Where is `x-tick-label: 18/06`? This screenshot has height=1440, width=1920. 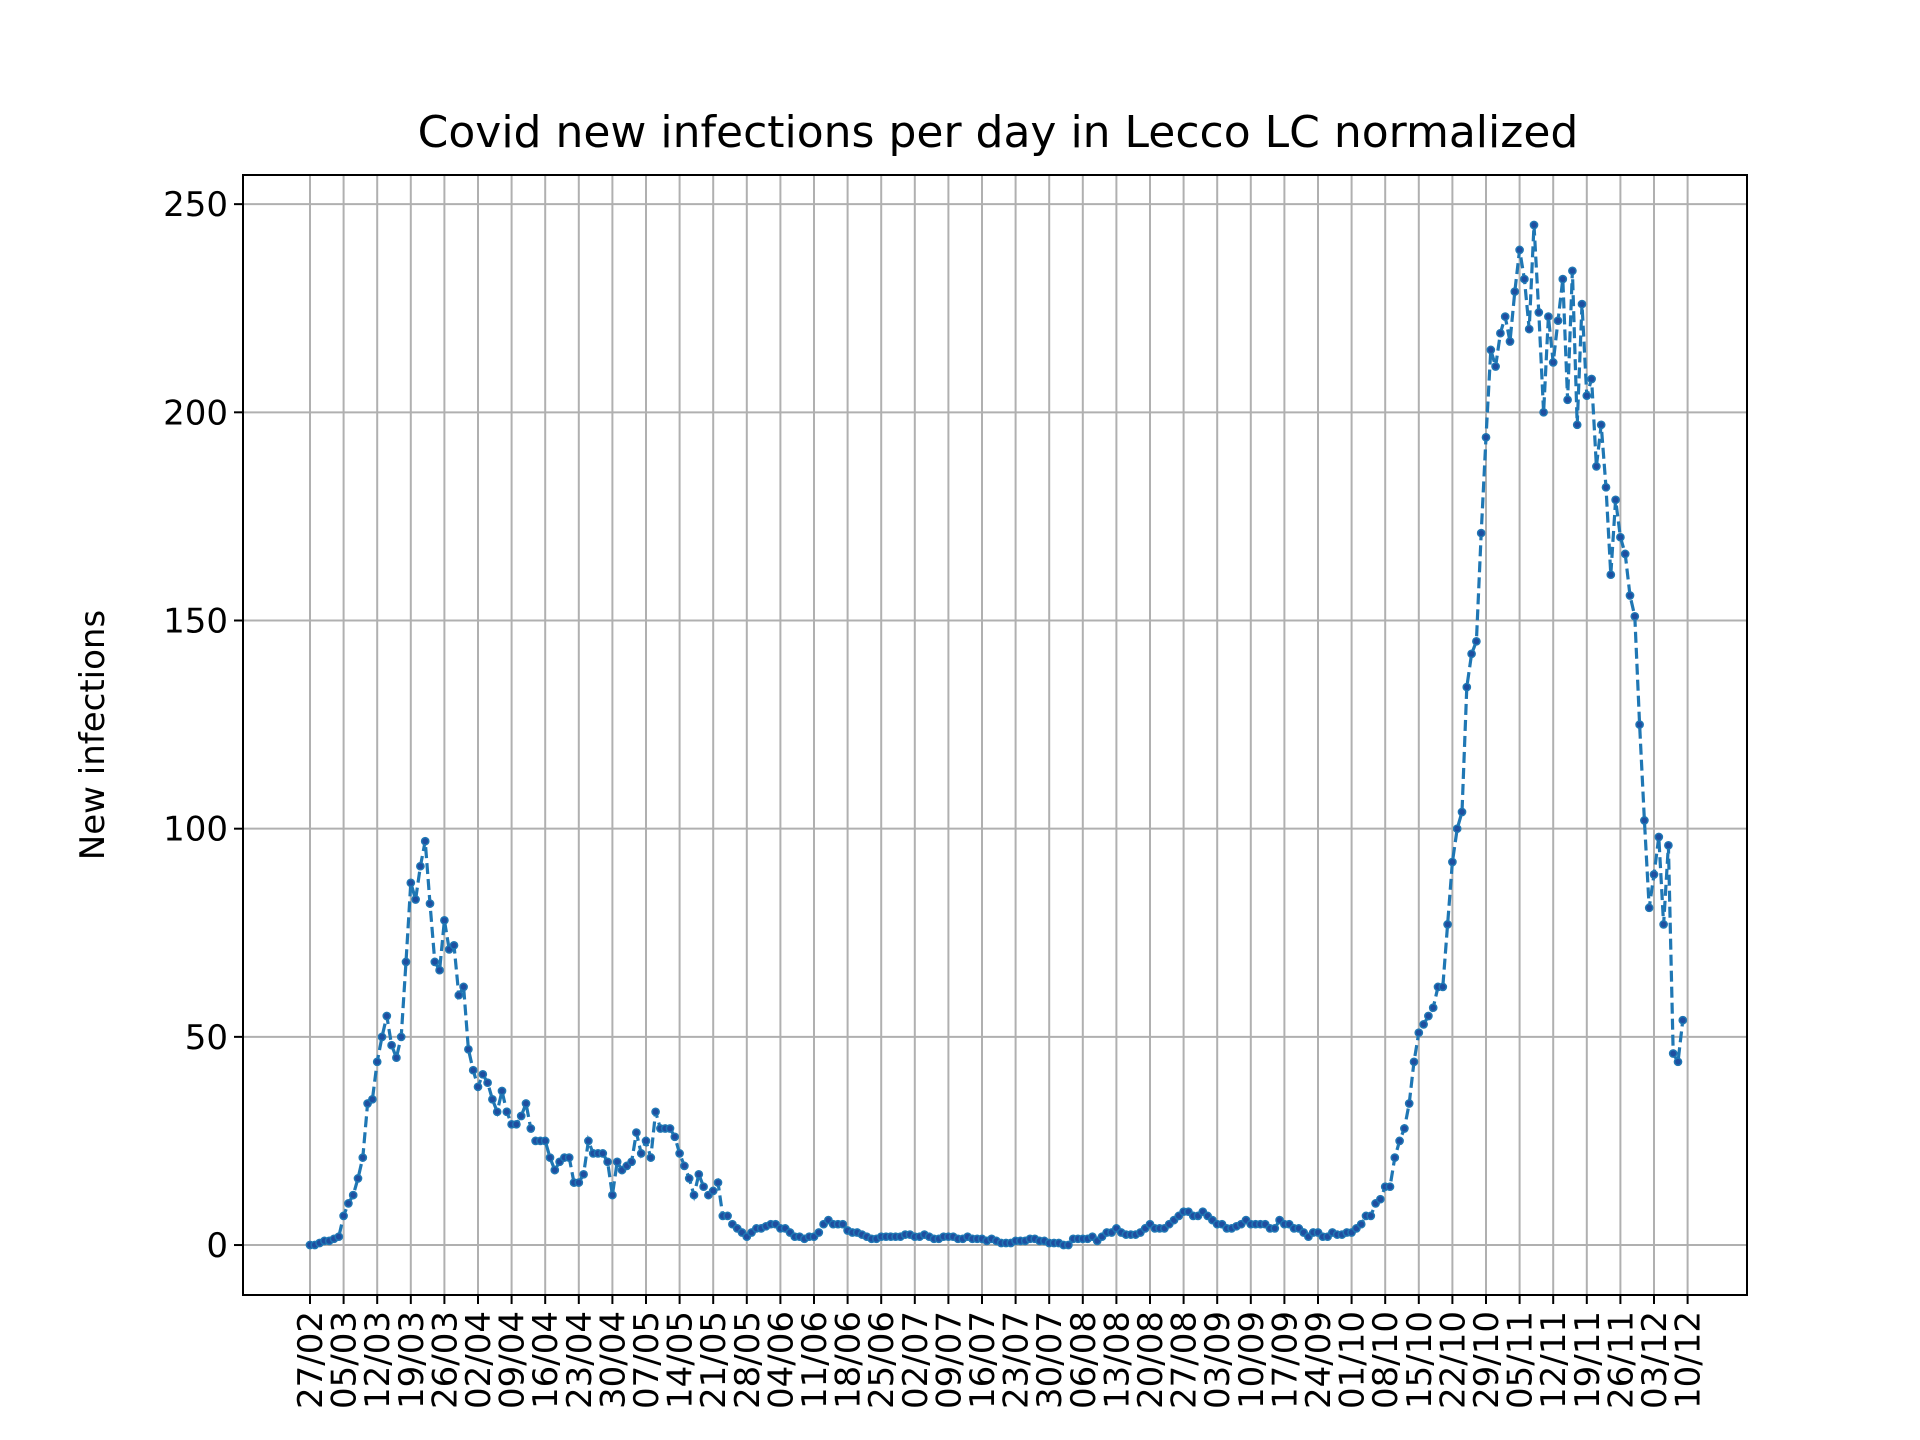
x-tick-label: 18/06 is located at coordinates (849, 1360).